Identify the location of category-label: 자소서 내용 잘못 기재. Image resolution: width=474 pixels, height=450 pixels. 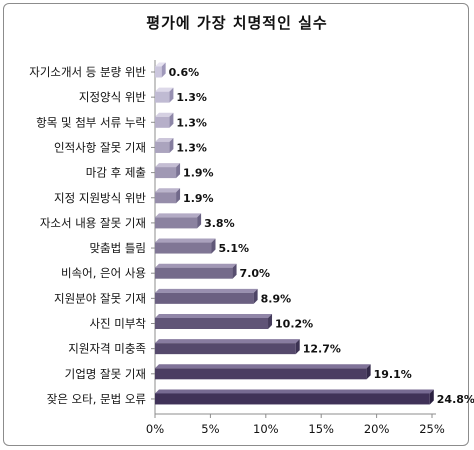
(93, 223).